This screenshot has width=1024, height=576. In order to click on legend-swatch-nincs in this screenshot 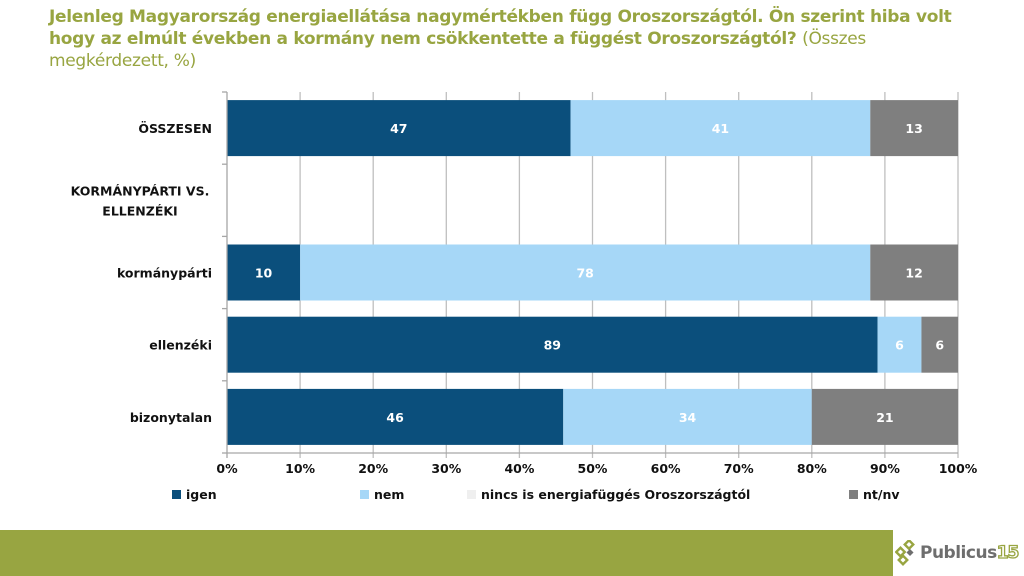, I will do `click(471, 494)`.